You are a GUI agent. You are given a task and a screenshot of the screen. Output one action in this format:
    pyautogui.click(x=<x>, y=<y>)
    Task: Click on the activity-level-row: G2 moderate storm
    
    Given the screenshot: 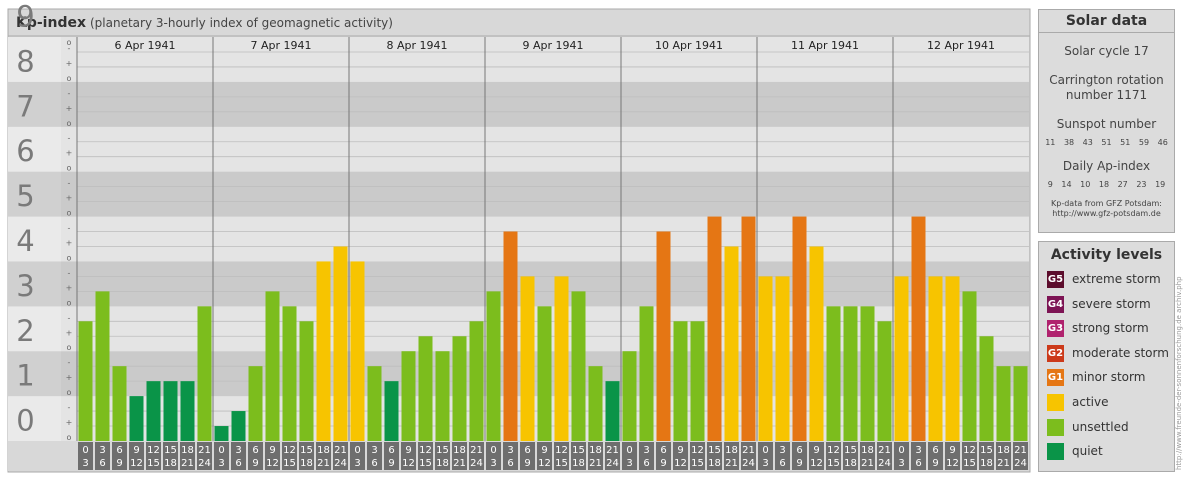 What is the action you would take?
    pyautogui.click(x=1106, y=354)
    